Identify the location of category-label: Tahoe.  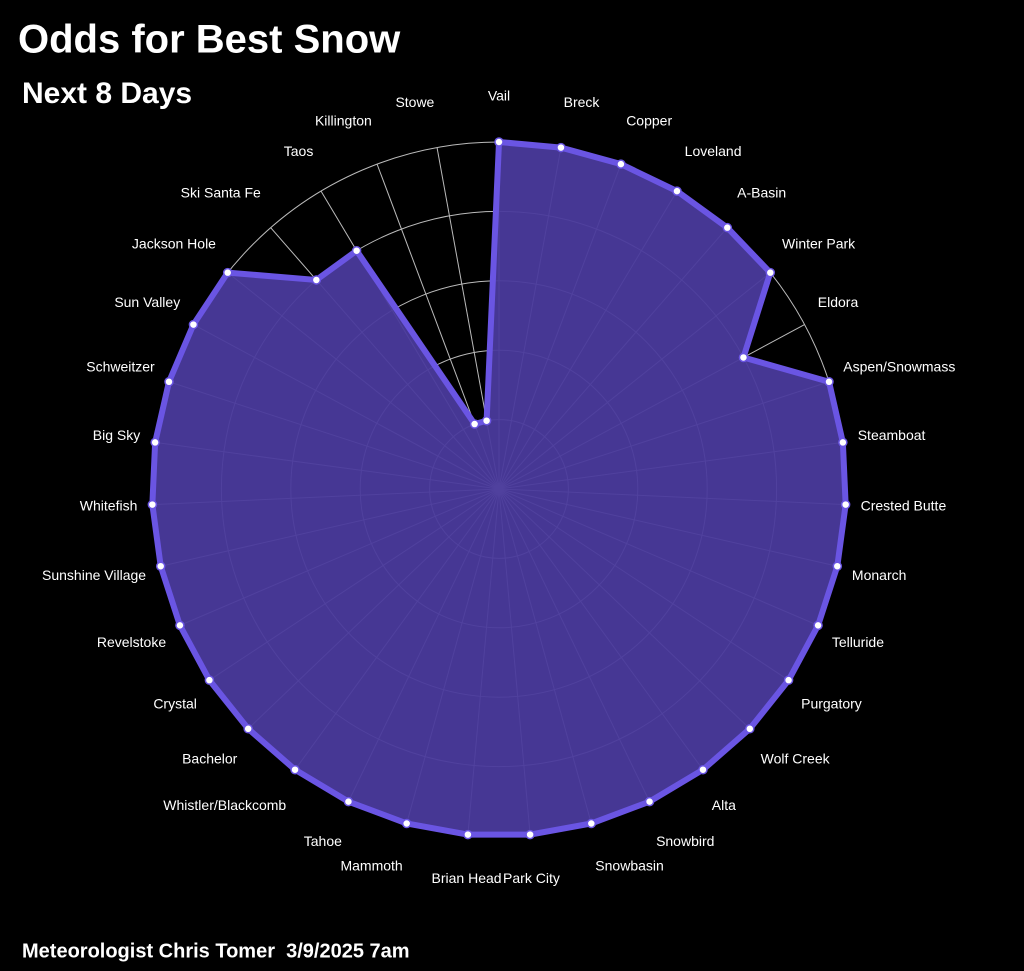
(323, 841).